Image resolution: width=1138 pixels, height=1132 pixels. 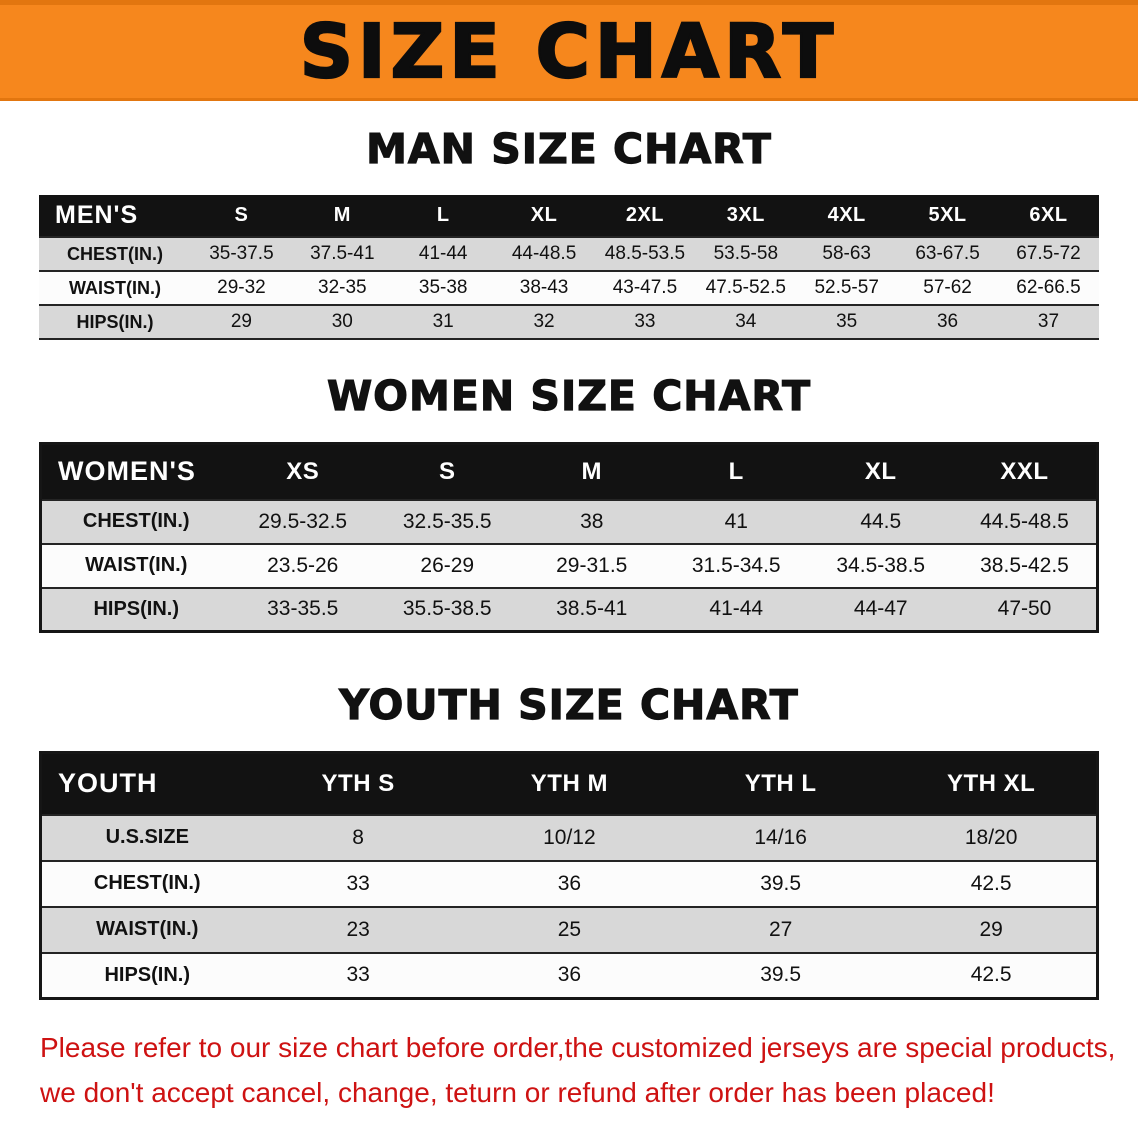 I want to click on size-column-header: YTH S, so click(x=358, y=783).